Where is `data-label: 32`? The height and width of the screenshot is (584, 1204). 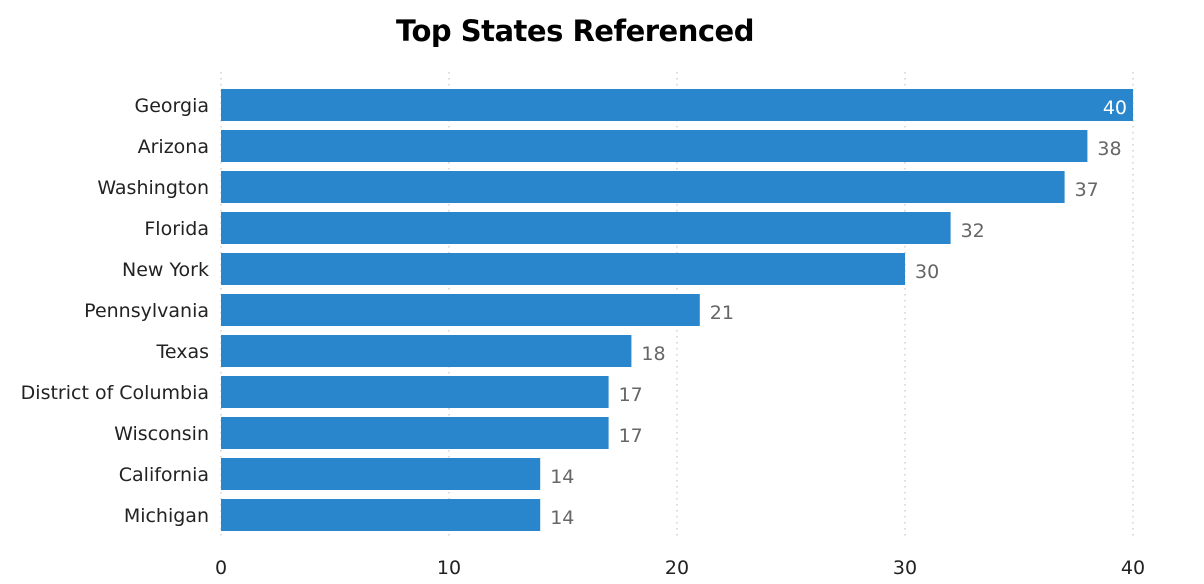
data-label: 32 is located at coordinates (973, 231).